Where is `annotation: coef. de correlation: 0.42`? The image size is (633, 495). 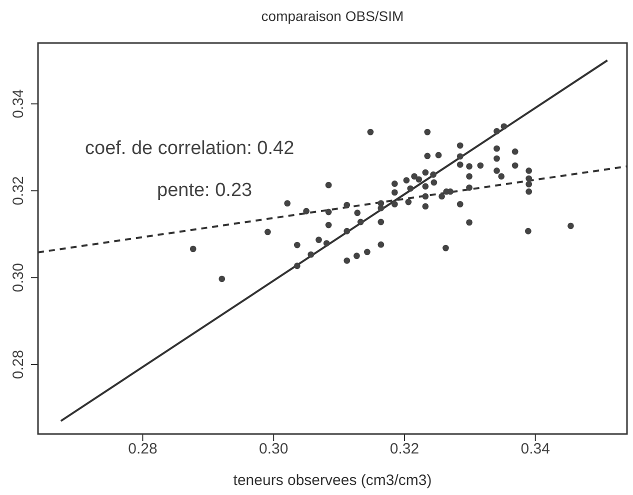
annotation: coef. de correlation: 0.42 is located at coordinates (189, 149).